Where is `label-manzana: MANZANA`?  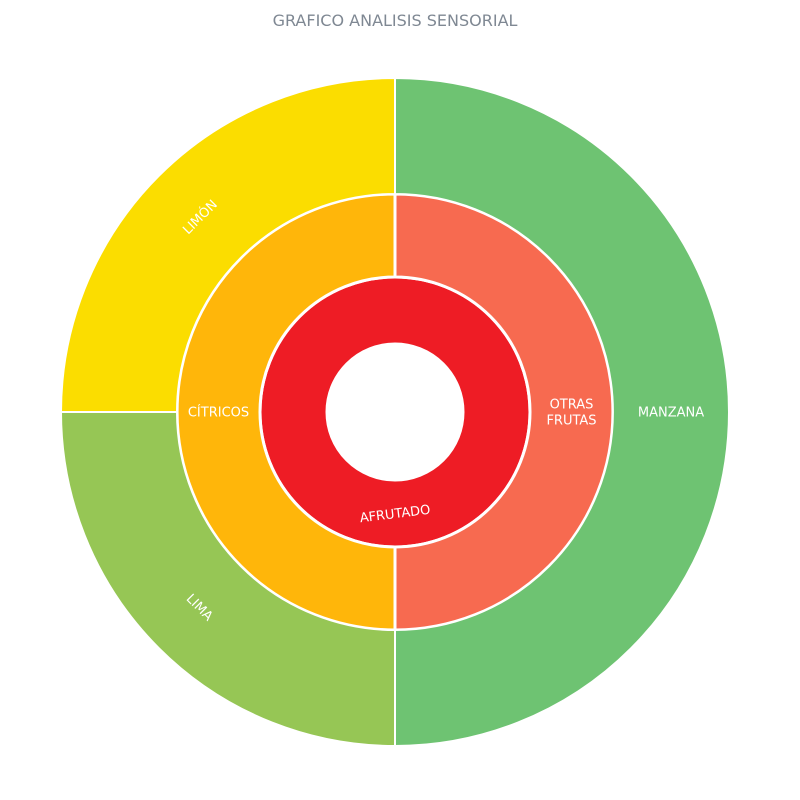
label-manzana: MANZANA is located at coordinates (671, 413).